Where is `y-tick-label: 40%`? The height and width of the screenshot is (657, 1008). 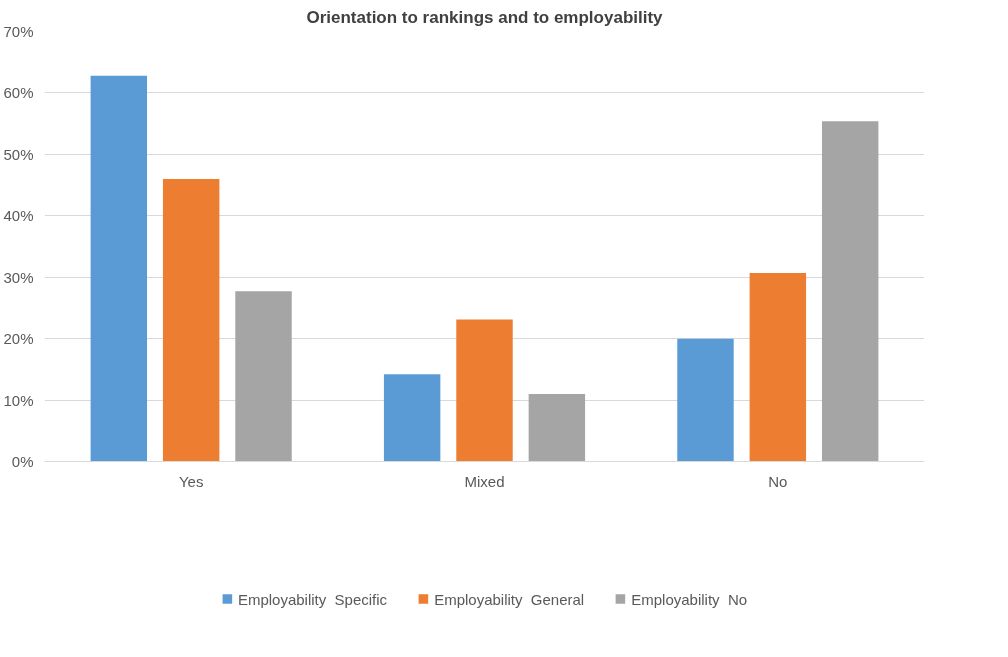 y-tick-label: 40% is located at coordinates (18, 216).